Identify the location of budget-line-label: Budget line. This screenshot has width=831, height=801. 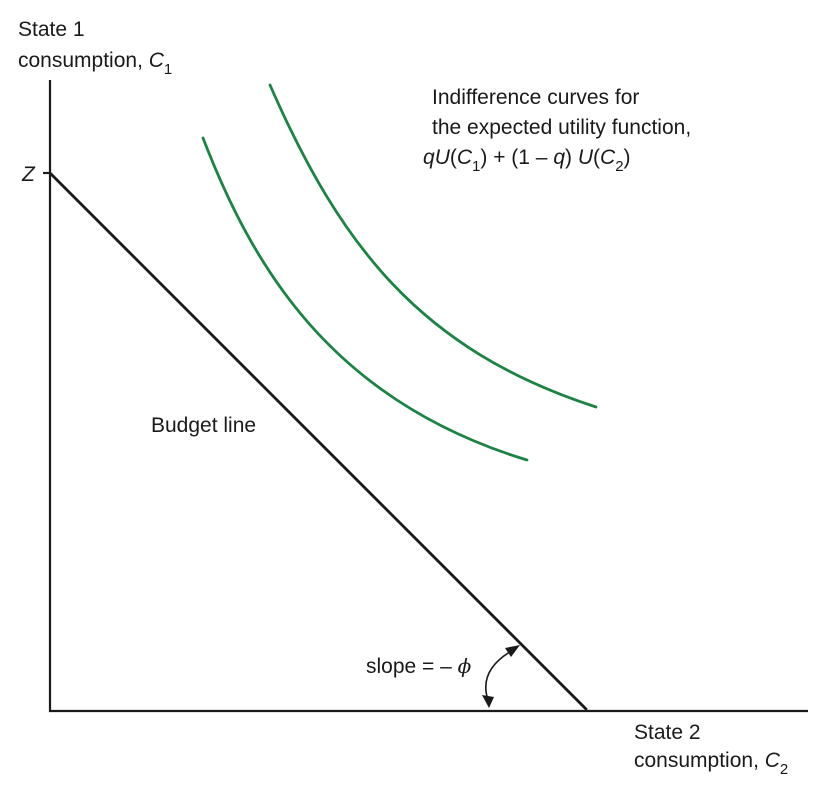
(203, 425).